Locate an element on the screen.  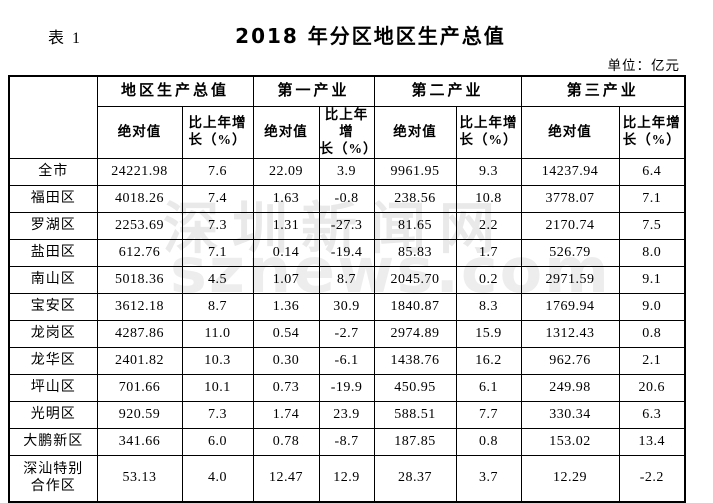
subheader-growth-line1: 比上年增 is located at coordinates (651, 123).